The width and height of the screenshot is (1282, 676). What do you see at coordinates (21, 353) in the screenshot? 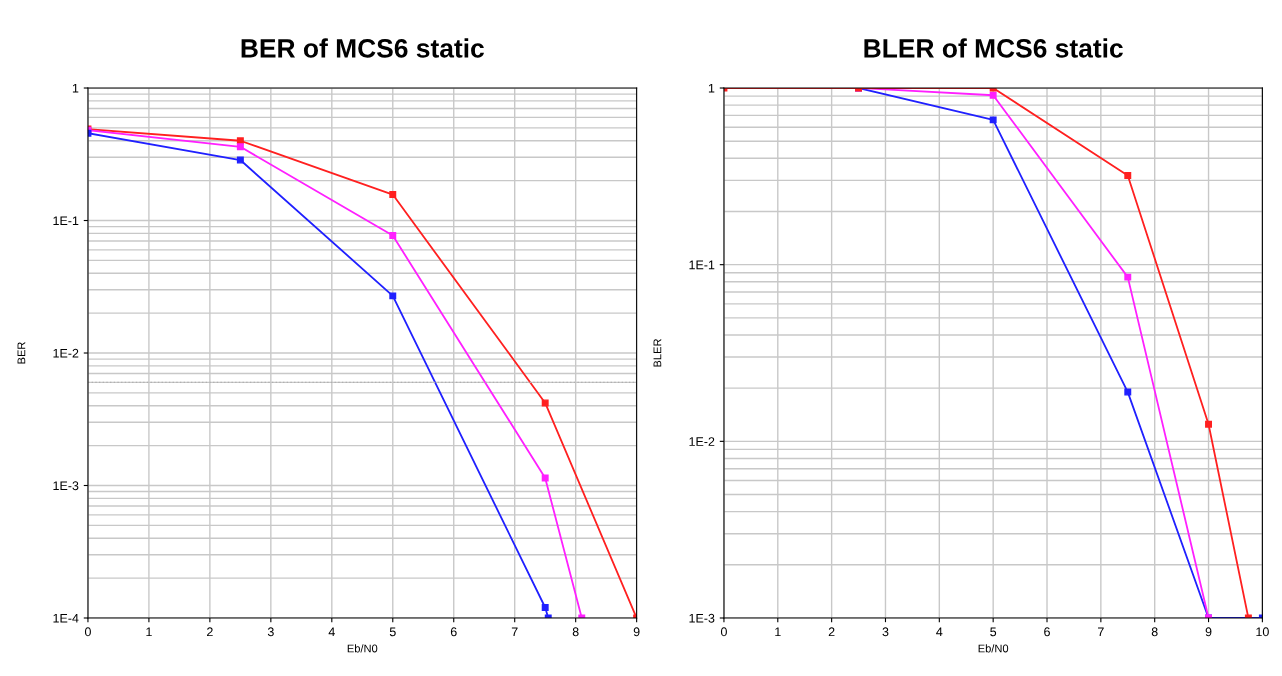
I see `y-axis-title: BER` at bounding box center [21, 353].